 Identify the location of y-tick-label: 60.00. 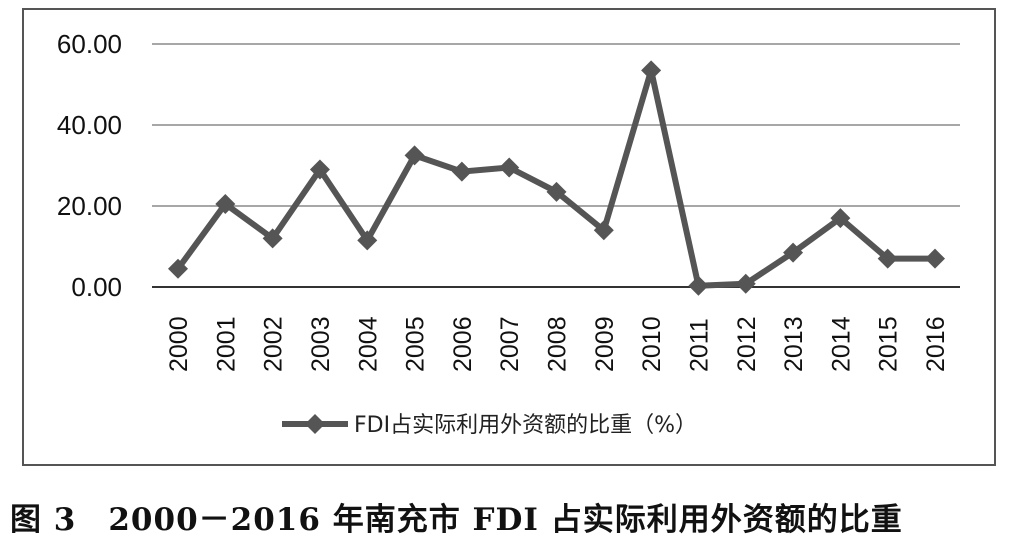
(89, 44).